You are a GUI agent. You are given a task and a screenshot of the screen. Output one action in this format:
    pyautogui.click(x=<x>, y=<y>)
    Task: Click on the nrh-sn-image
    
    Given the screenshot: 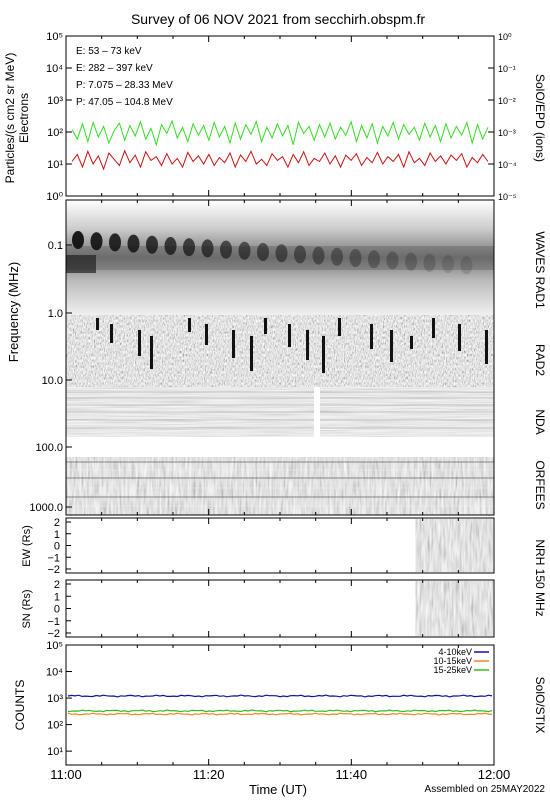 What is the action you would take?
    pyautogui.click(x=454, y=608)
    